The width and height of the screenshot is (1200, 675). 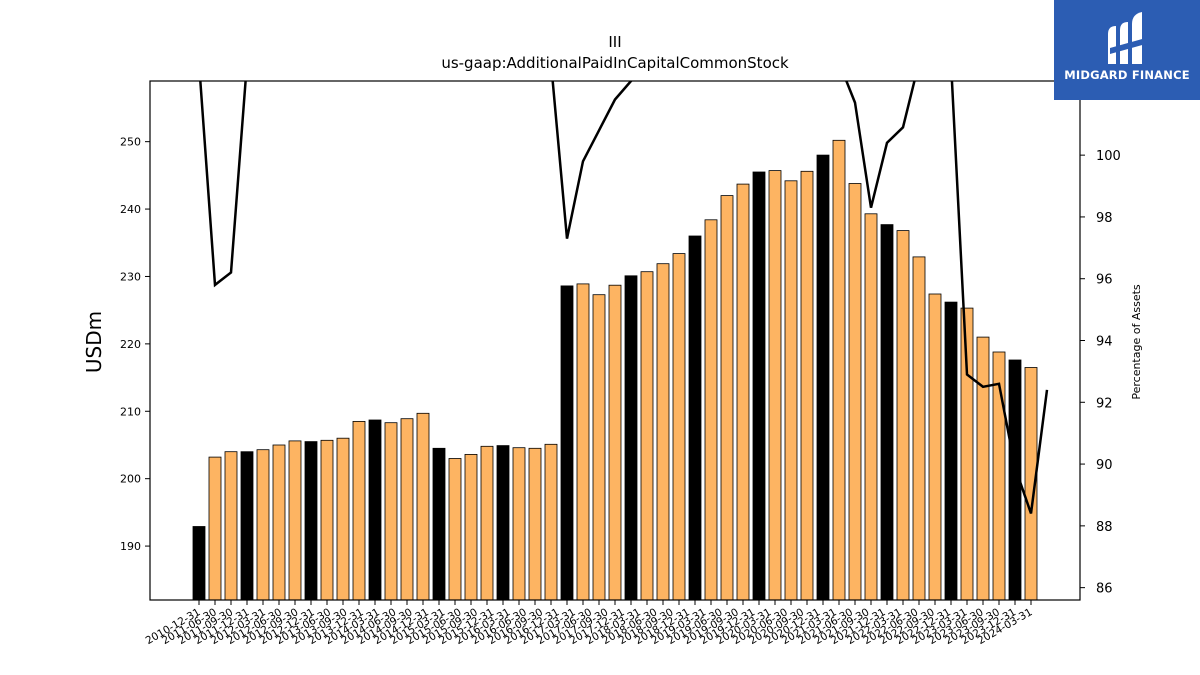 I want to click on y-tick-label: 220, so click(x=130, y=344).